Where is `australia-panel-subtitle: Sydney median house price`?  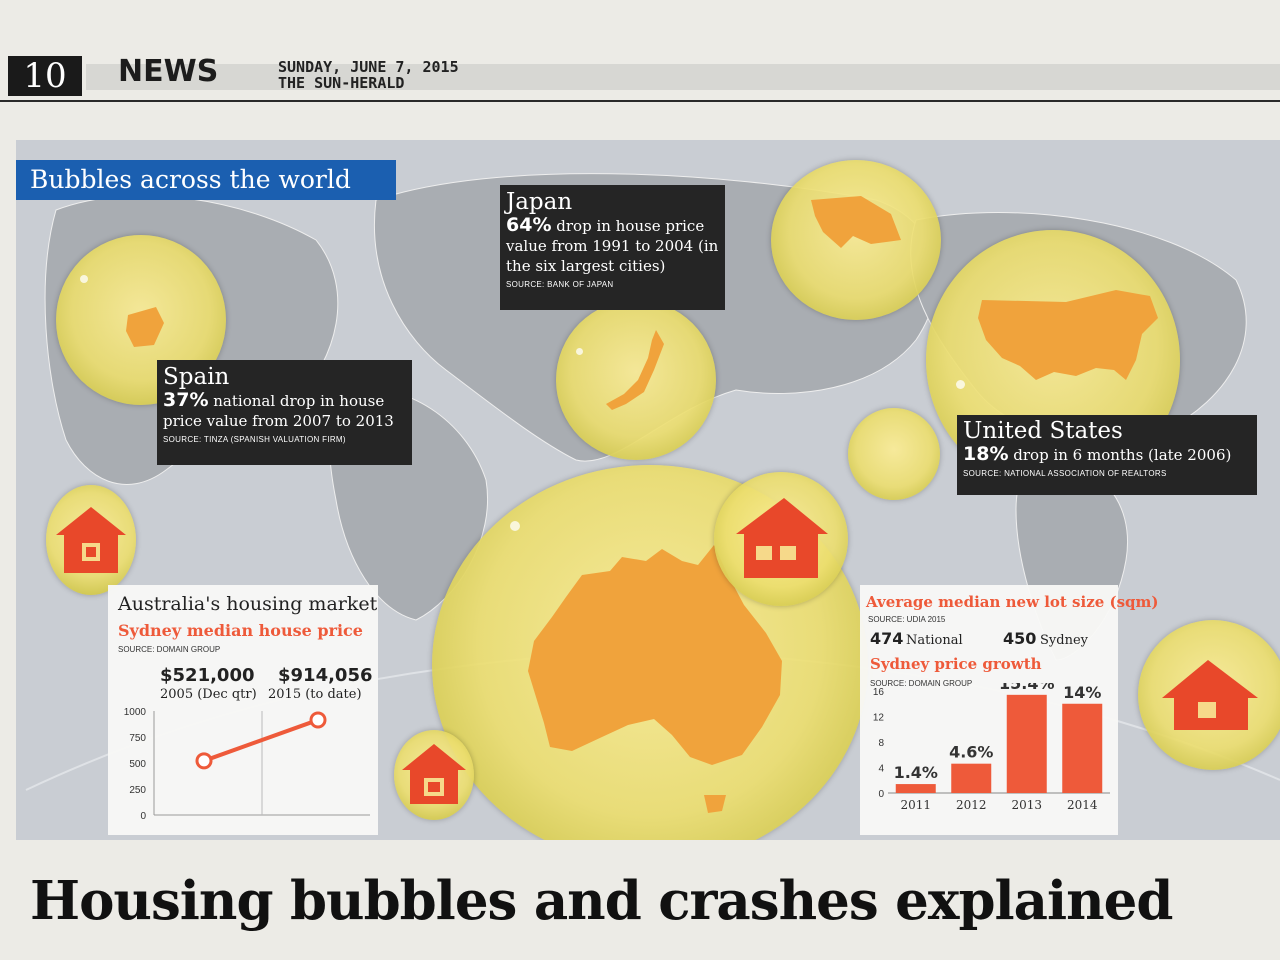 australia-panel-subtitle: Sydney median house price is located at coordinates (240, 630).